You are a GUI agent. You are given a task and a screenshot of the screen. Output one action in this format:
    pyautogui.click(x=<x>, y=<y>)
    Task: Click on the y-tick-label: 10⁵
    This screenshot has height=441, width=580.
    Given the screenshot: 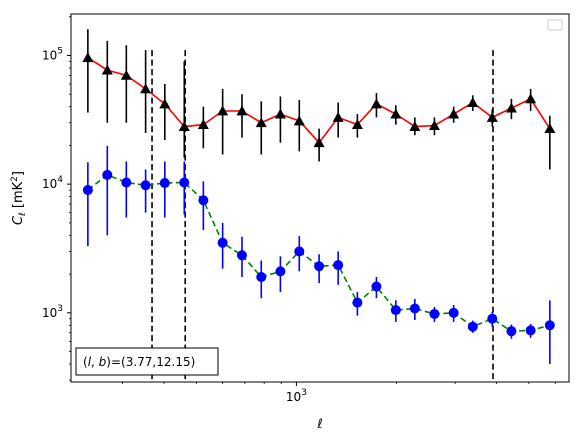 What is the action you would take?
    pyautogui.click(x=52, y=54)
    